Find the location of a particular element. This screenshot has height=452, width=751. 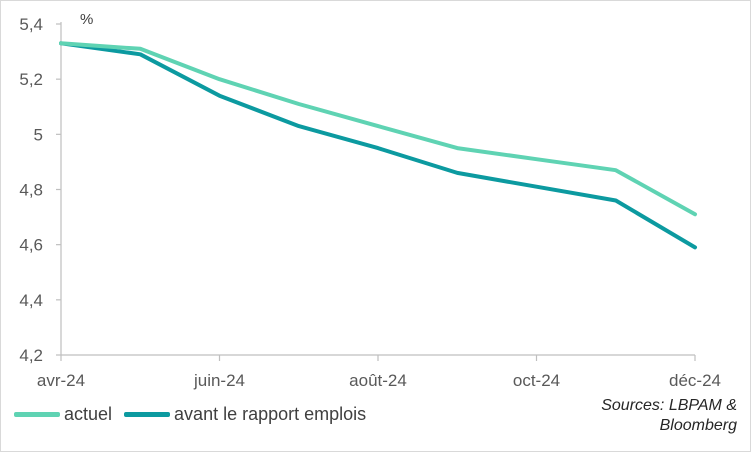

legend-item-avant-rapport: avant le rapport emplois is located at coordinates (245, 414).